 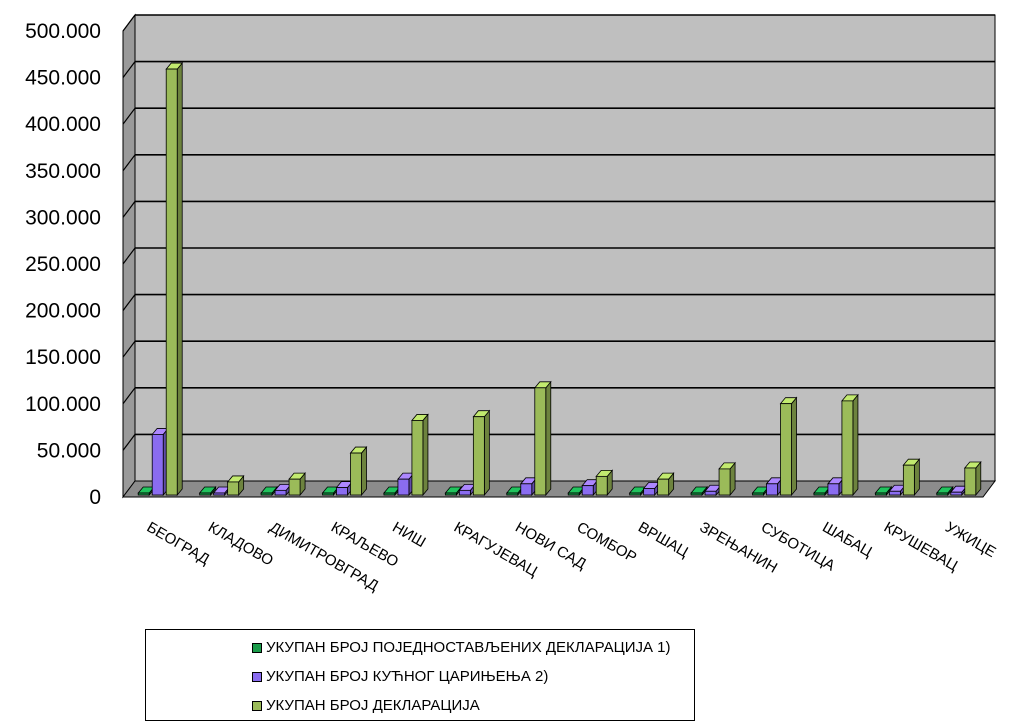 I want to click on y-tick-label: 450.000, so click(x=63, y=78).